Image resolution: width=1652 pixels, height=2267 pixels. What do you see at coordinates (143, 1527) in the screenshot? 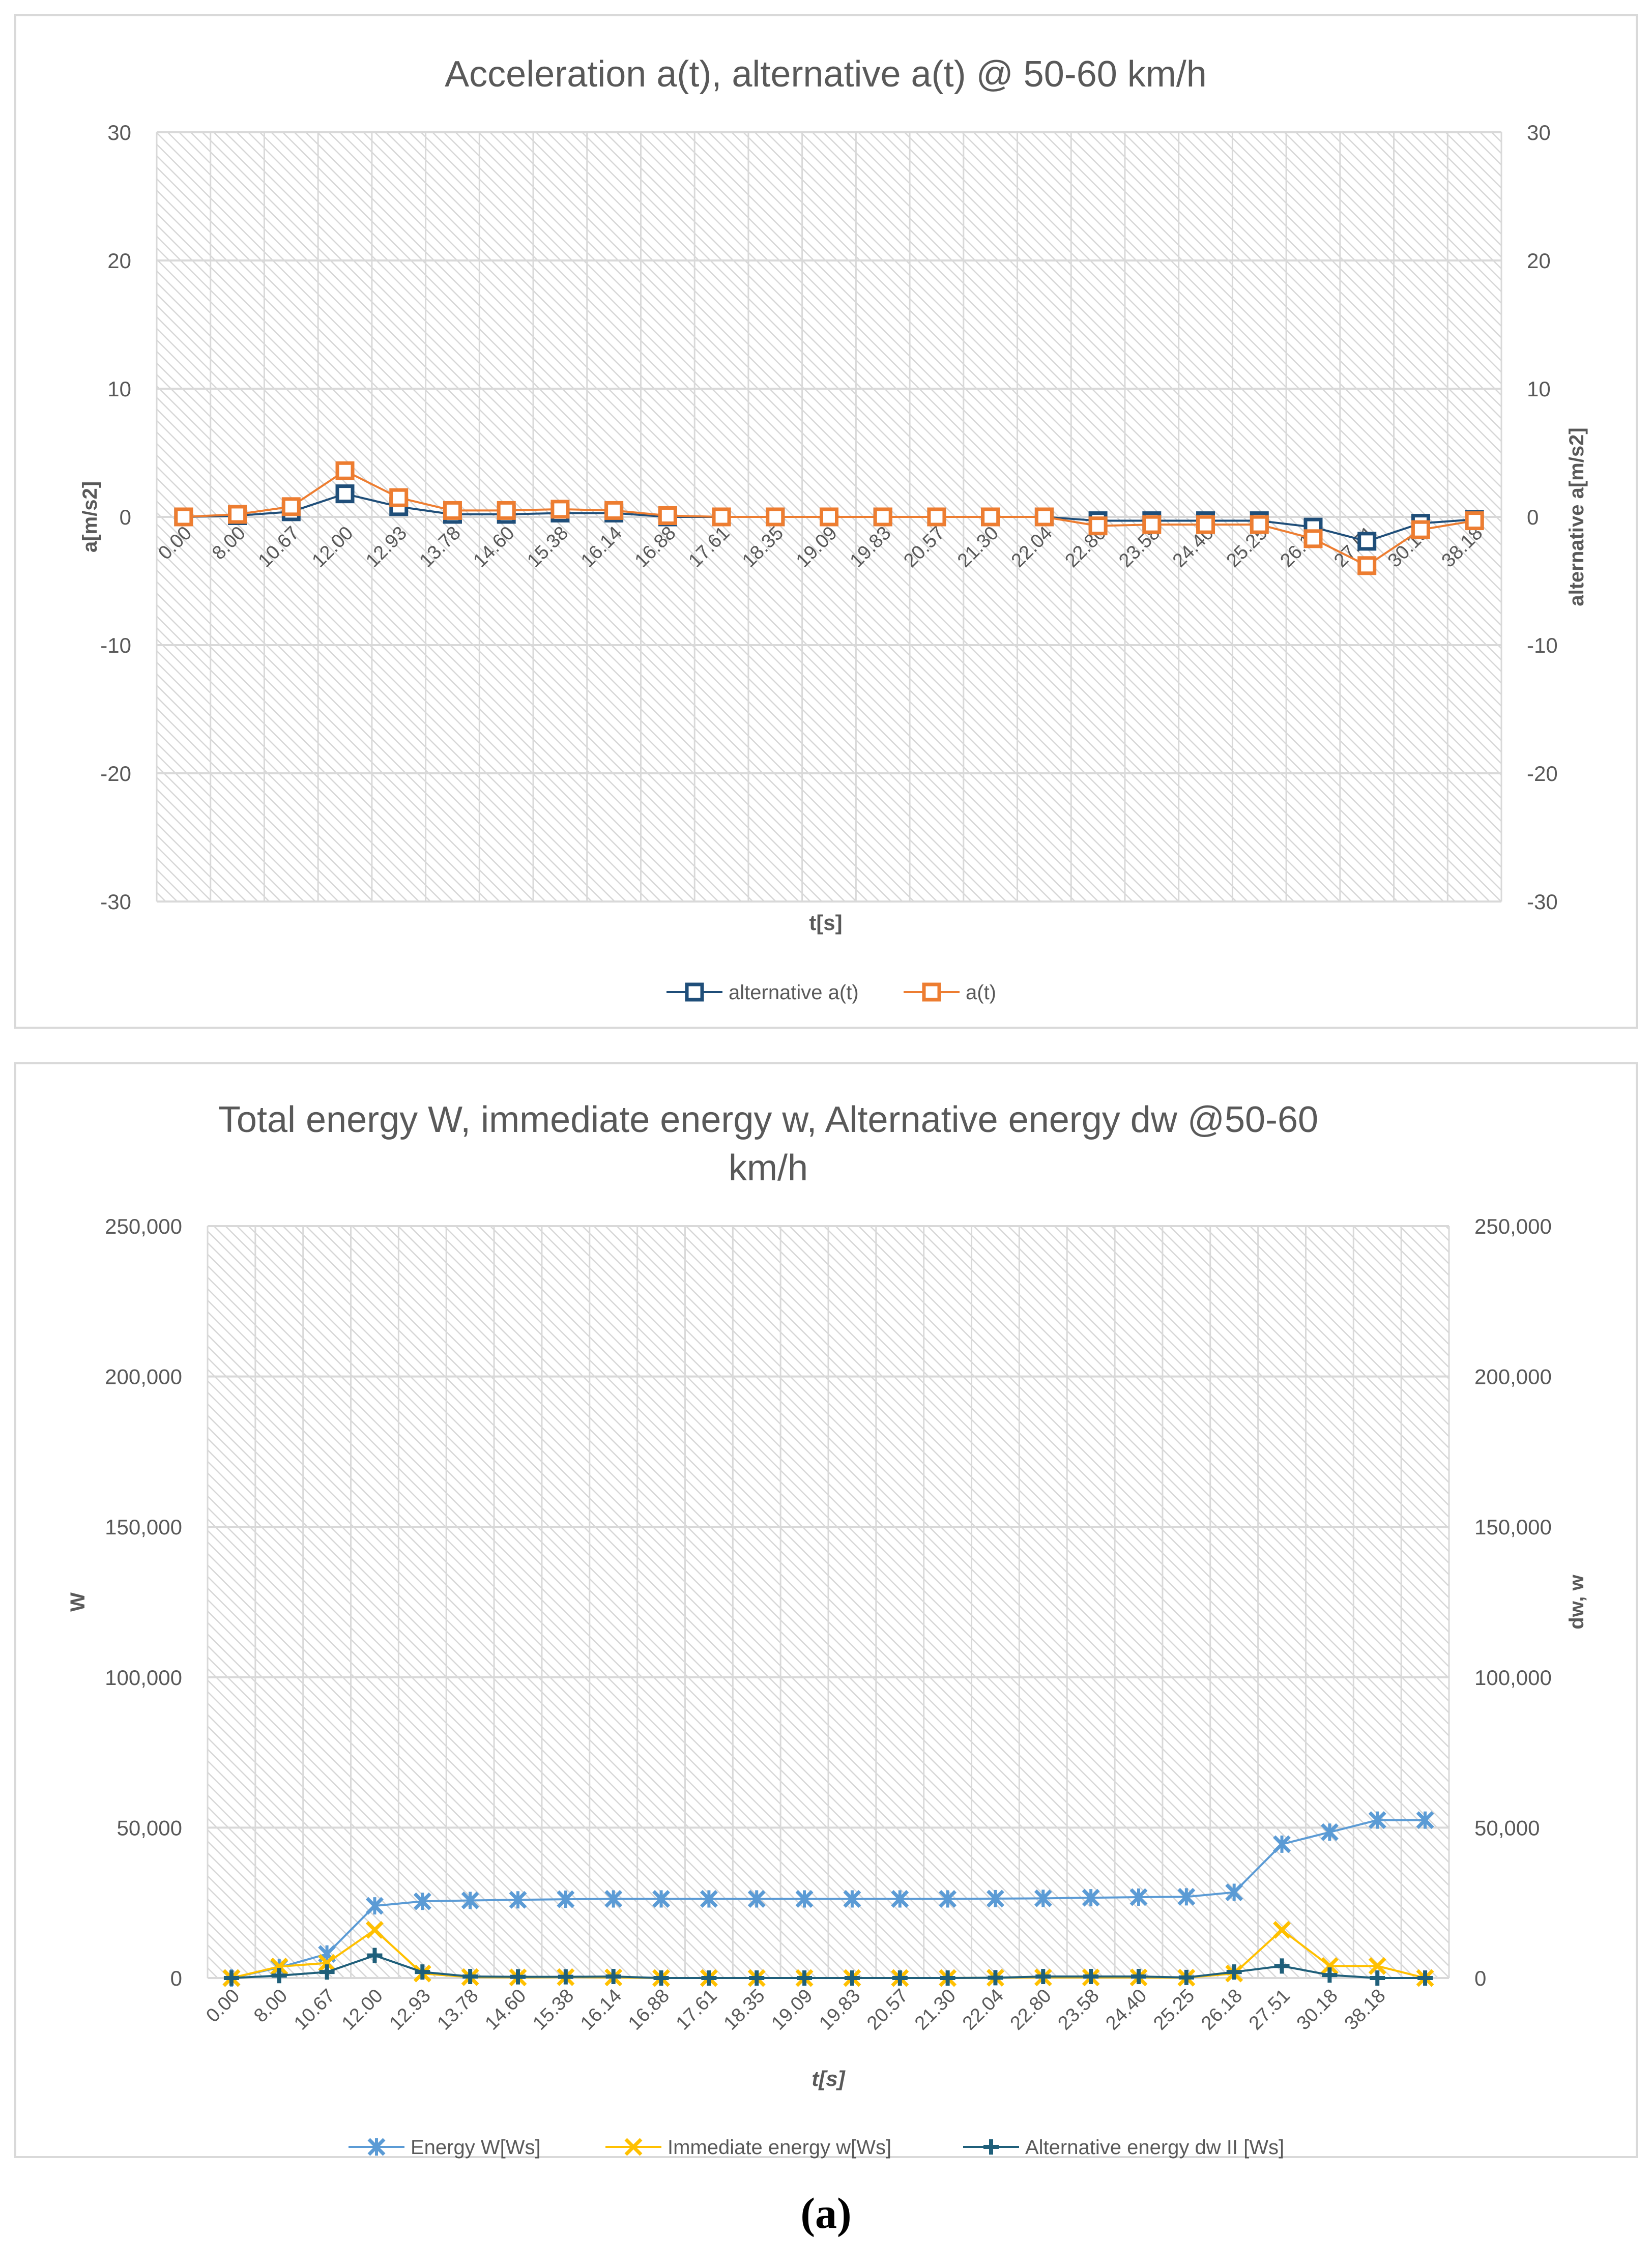
I see `c2-ytick-label-left: 150,000` at bounding box center [143, 1527].